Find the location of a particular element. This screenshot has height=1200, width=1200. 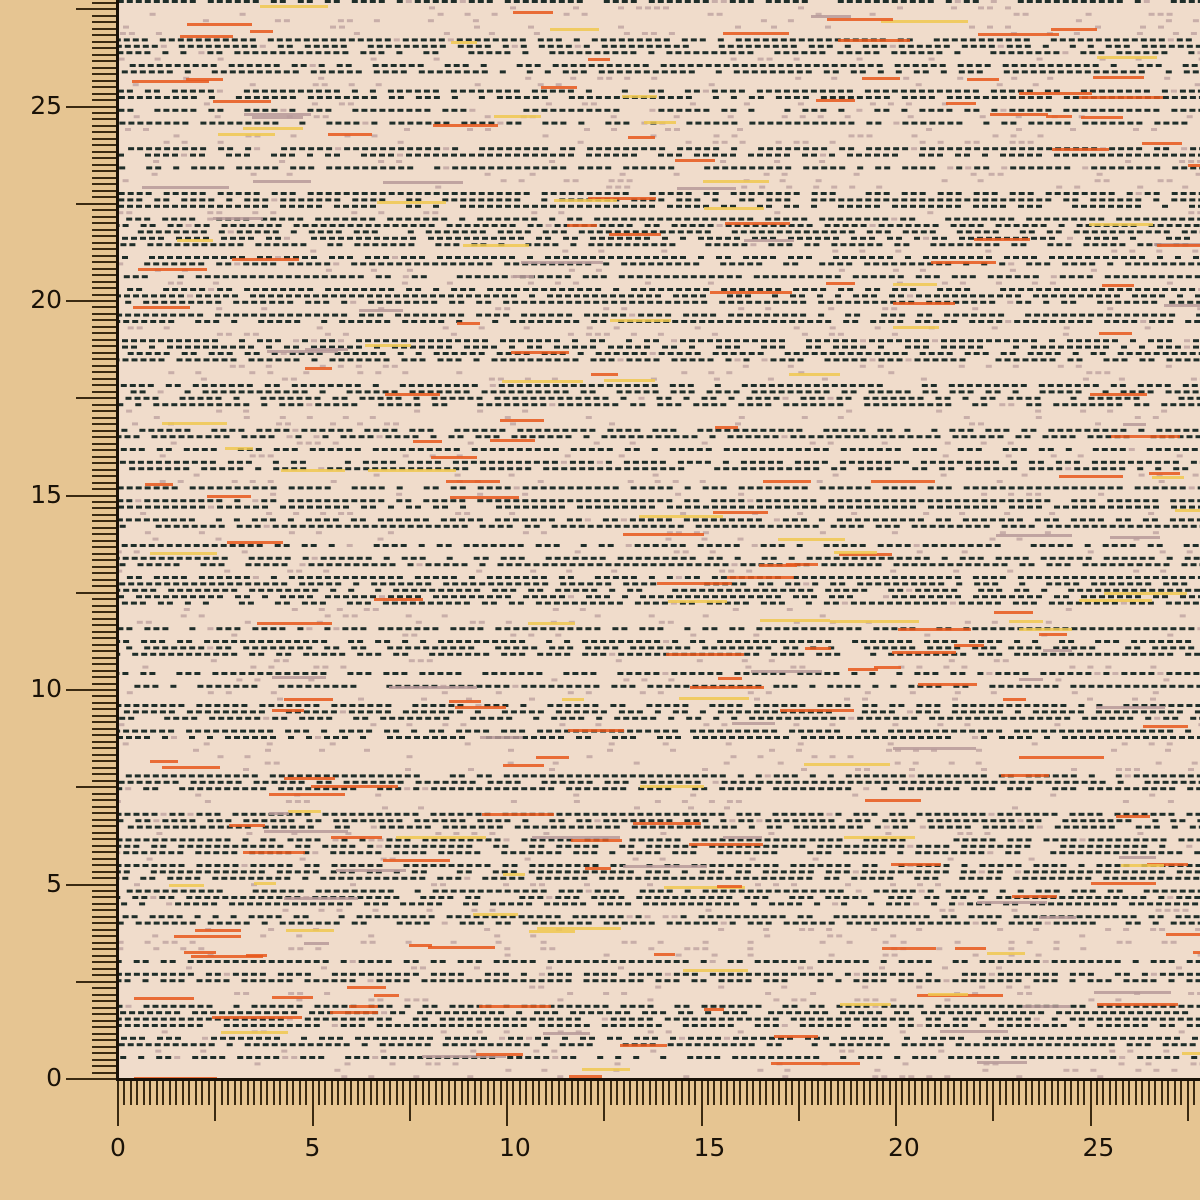

x-ruler-label: 5 is located at coordinates (312, 1147).